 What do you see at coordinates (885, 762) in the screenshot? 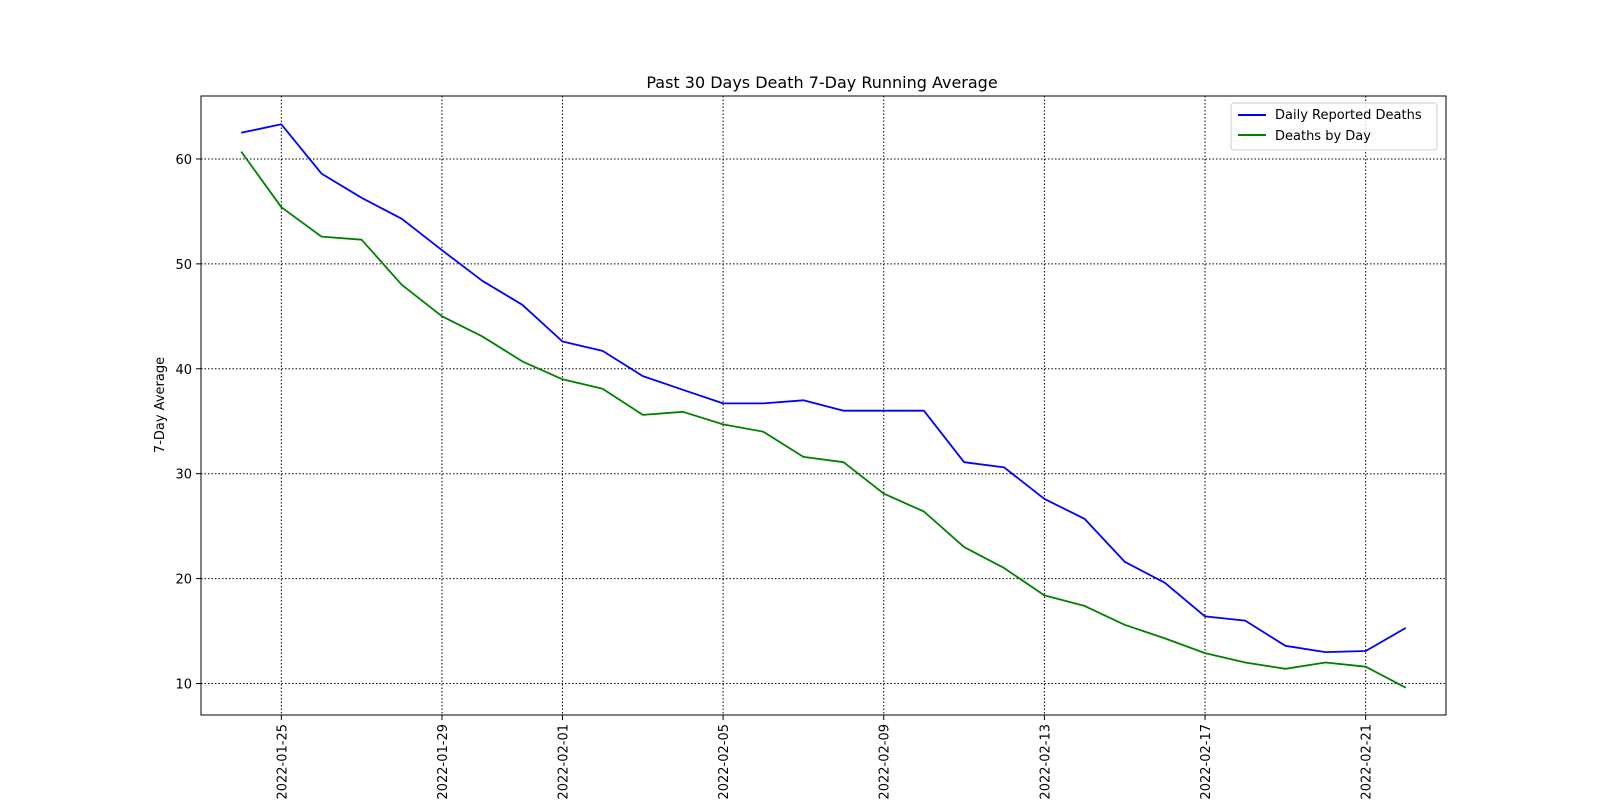
I see `x-tick-label: 2022-02-09` at bounding box center [885, 762].